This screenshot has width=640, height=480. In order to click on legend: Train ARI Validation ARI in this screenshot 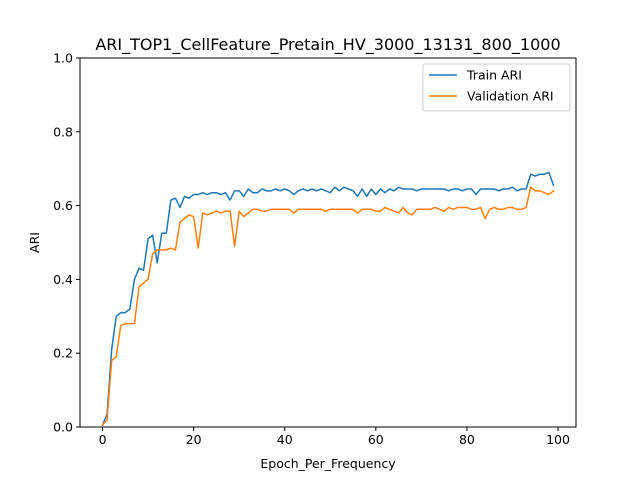, I will do `click(496, 87)`.